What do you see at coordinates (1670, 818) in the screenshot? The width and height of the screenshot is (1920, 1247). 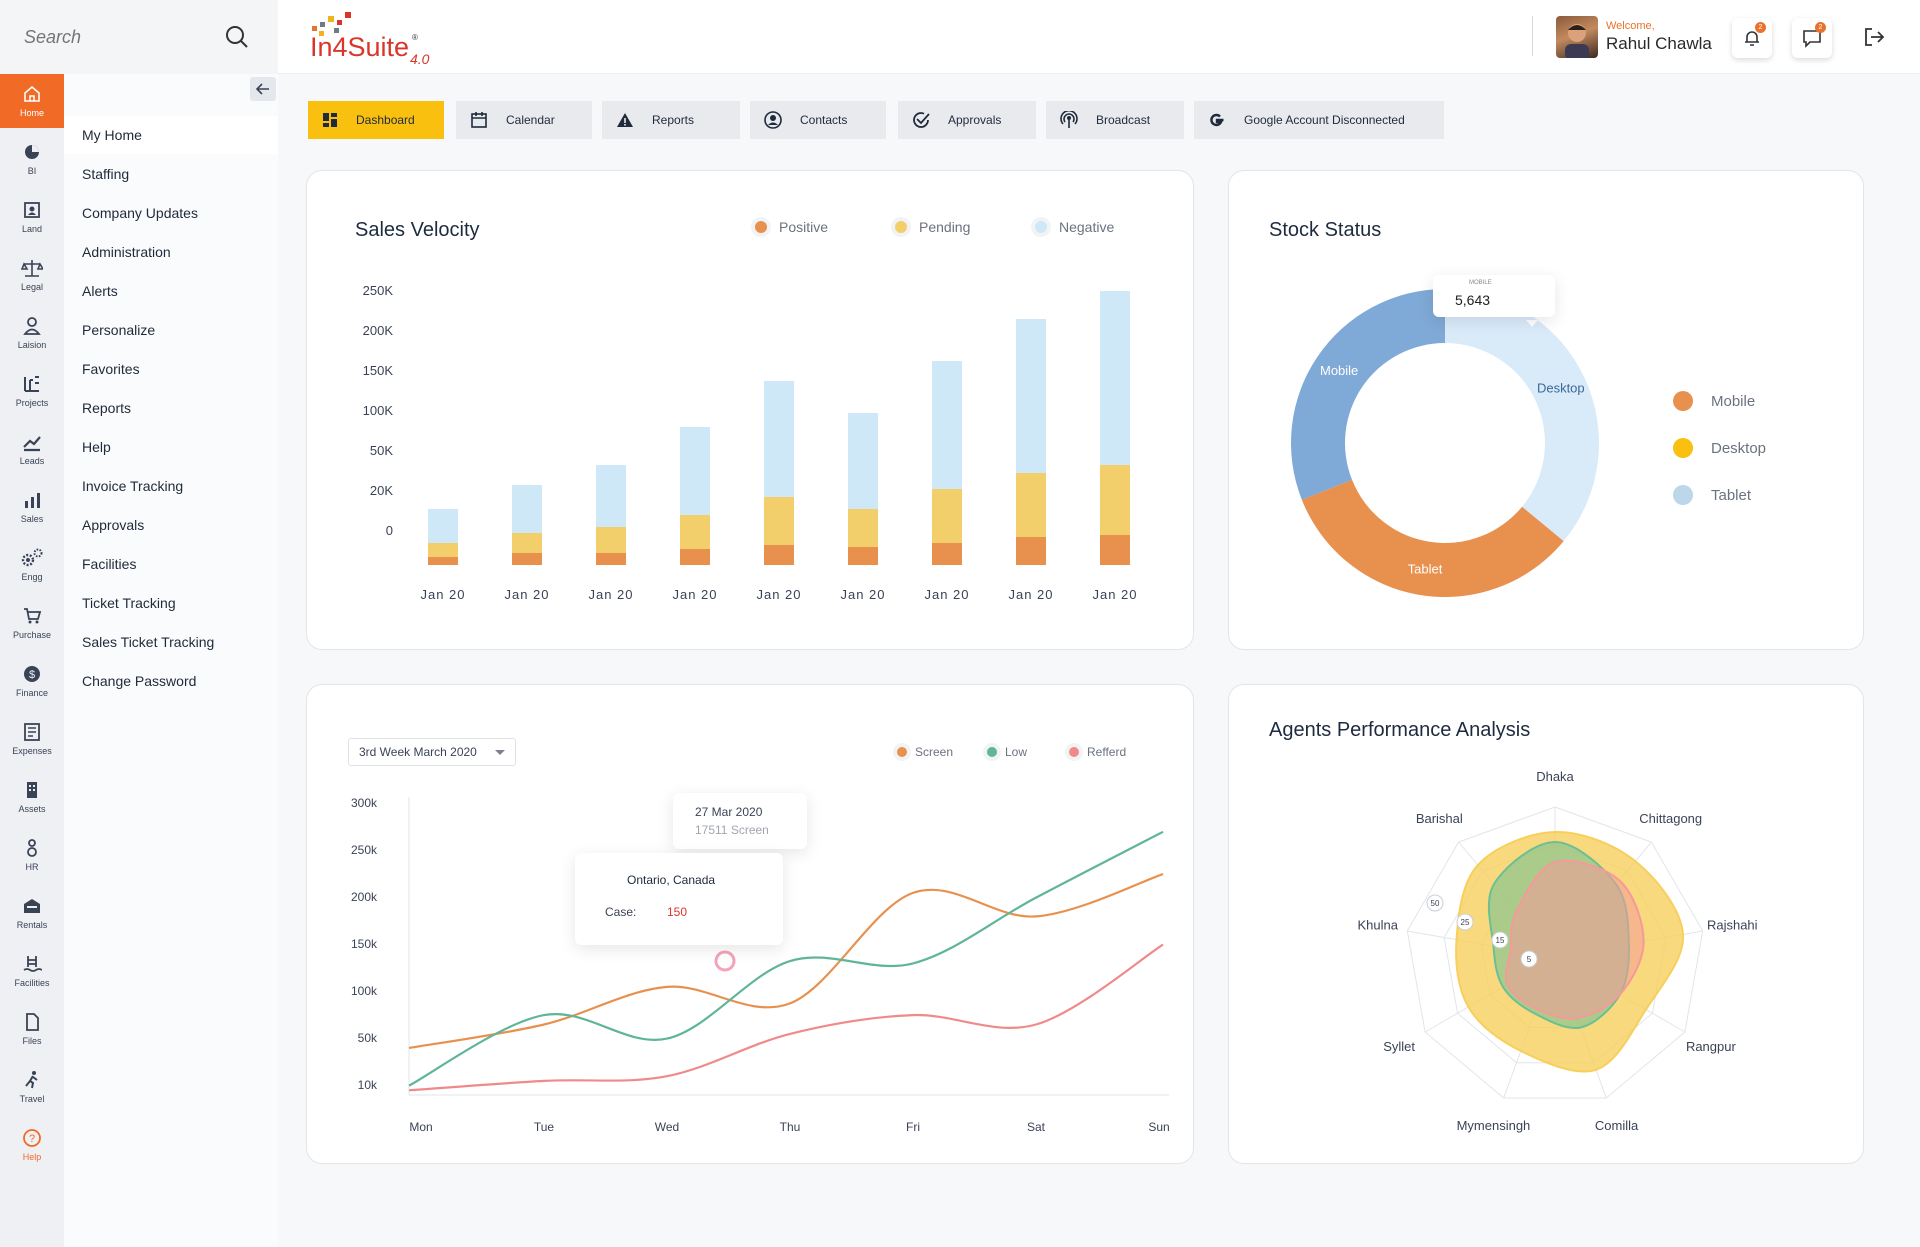 I see `radar-axis-label: Chittagong` at bounding box center [1670, 818].